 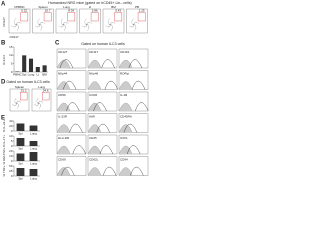 I want to click on plot-name: BM, so click(x=113, y=7).